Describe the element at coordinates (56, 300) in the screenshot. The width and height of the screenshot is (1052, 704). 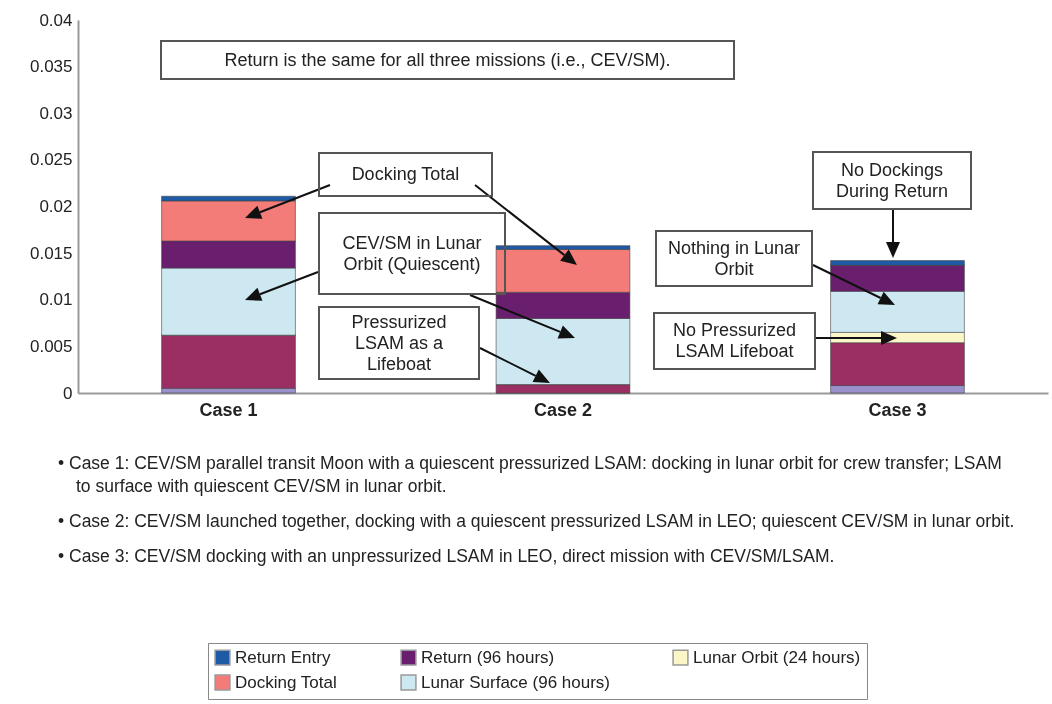
I see `y-tick-label: 0.01` at that location.